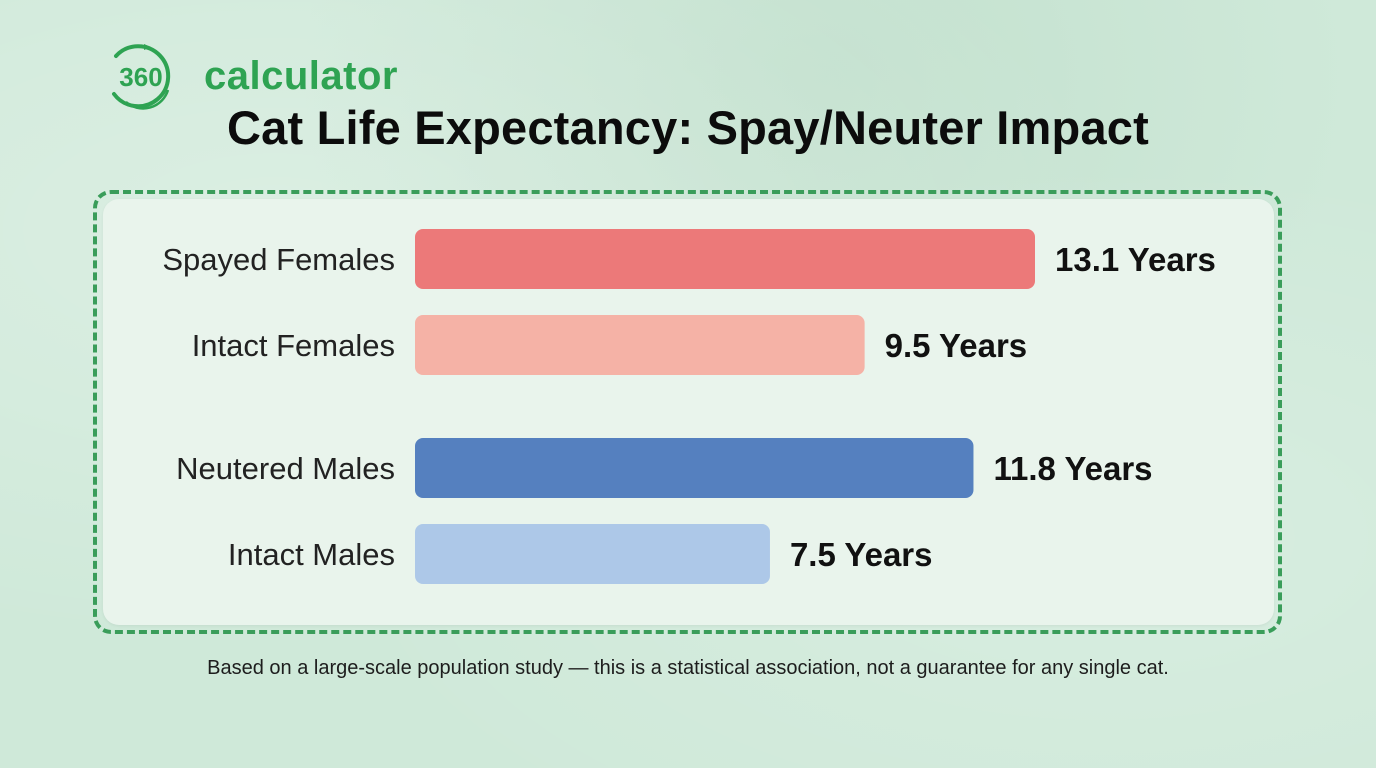  I want to click on logo-number: 360, so click(140, 77).